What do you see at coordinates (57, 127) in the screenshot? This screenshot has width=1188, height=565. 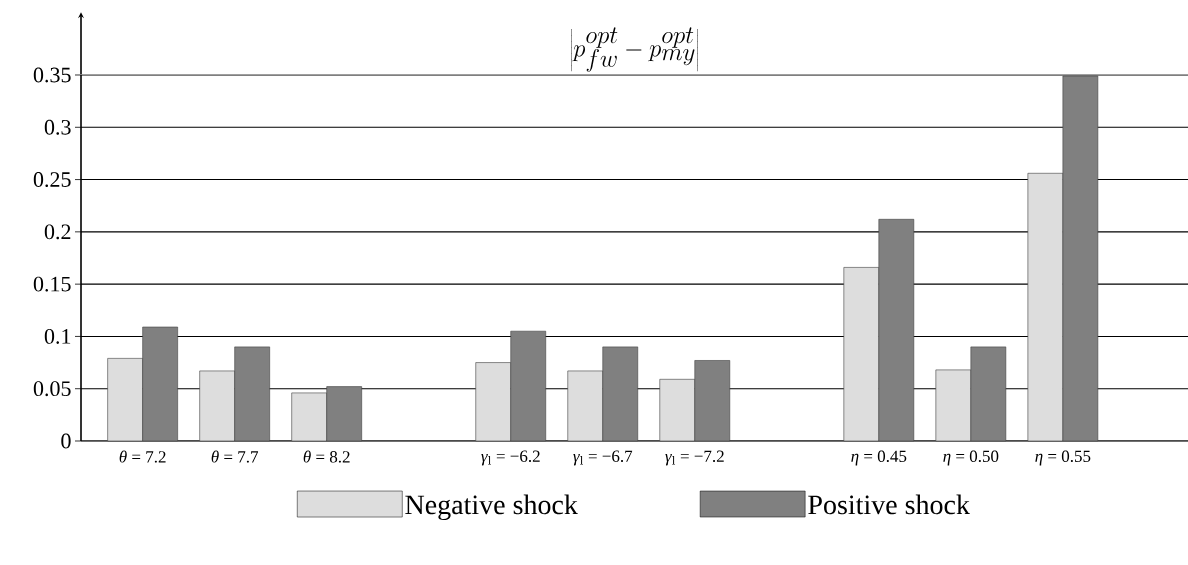 I see `y-tick-label: 0.3` at bounding box center [57, 127].